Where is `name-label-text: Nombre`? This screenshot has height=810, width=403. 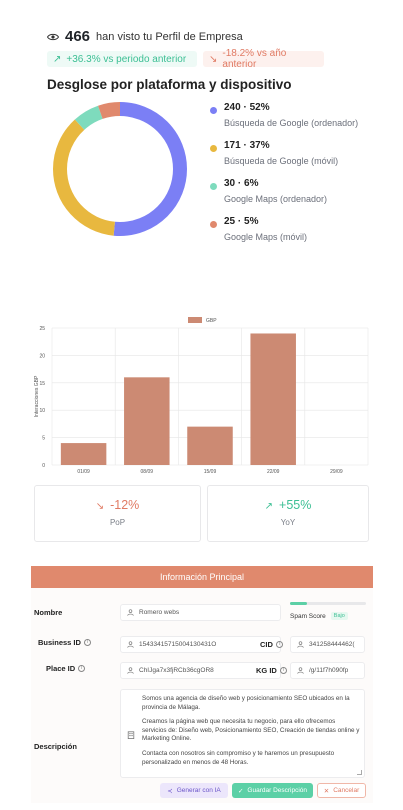
name-label-text: Nombre is located at coordinates (48, 612).